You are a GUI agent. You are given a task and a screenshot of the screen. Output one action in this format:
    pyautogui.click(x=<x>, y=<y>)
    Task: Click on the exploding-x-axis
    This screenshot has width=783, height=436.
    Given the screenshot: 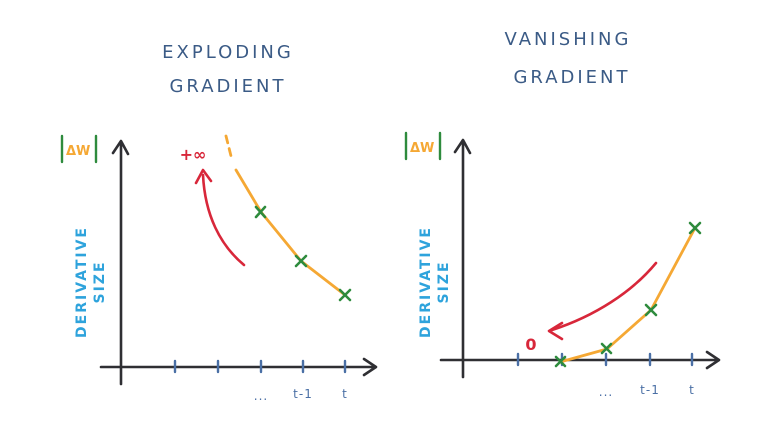 What is the action you would take?
    pyautogui.click(x=238, y=367)
    